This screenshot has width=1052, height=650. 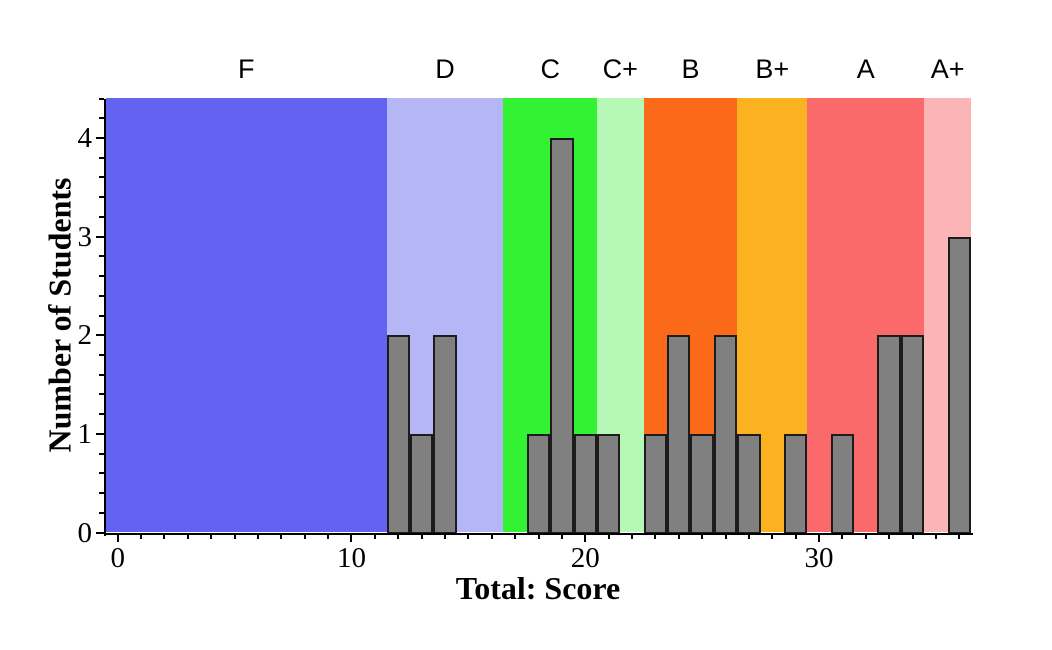 I want to click on x-axis-spine, so click(x=538, y=533).